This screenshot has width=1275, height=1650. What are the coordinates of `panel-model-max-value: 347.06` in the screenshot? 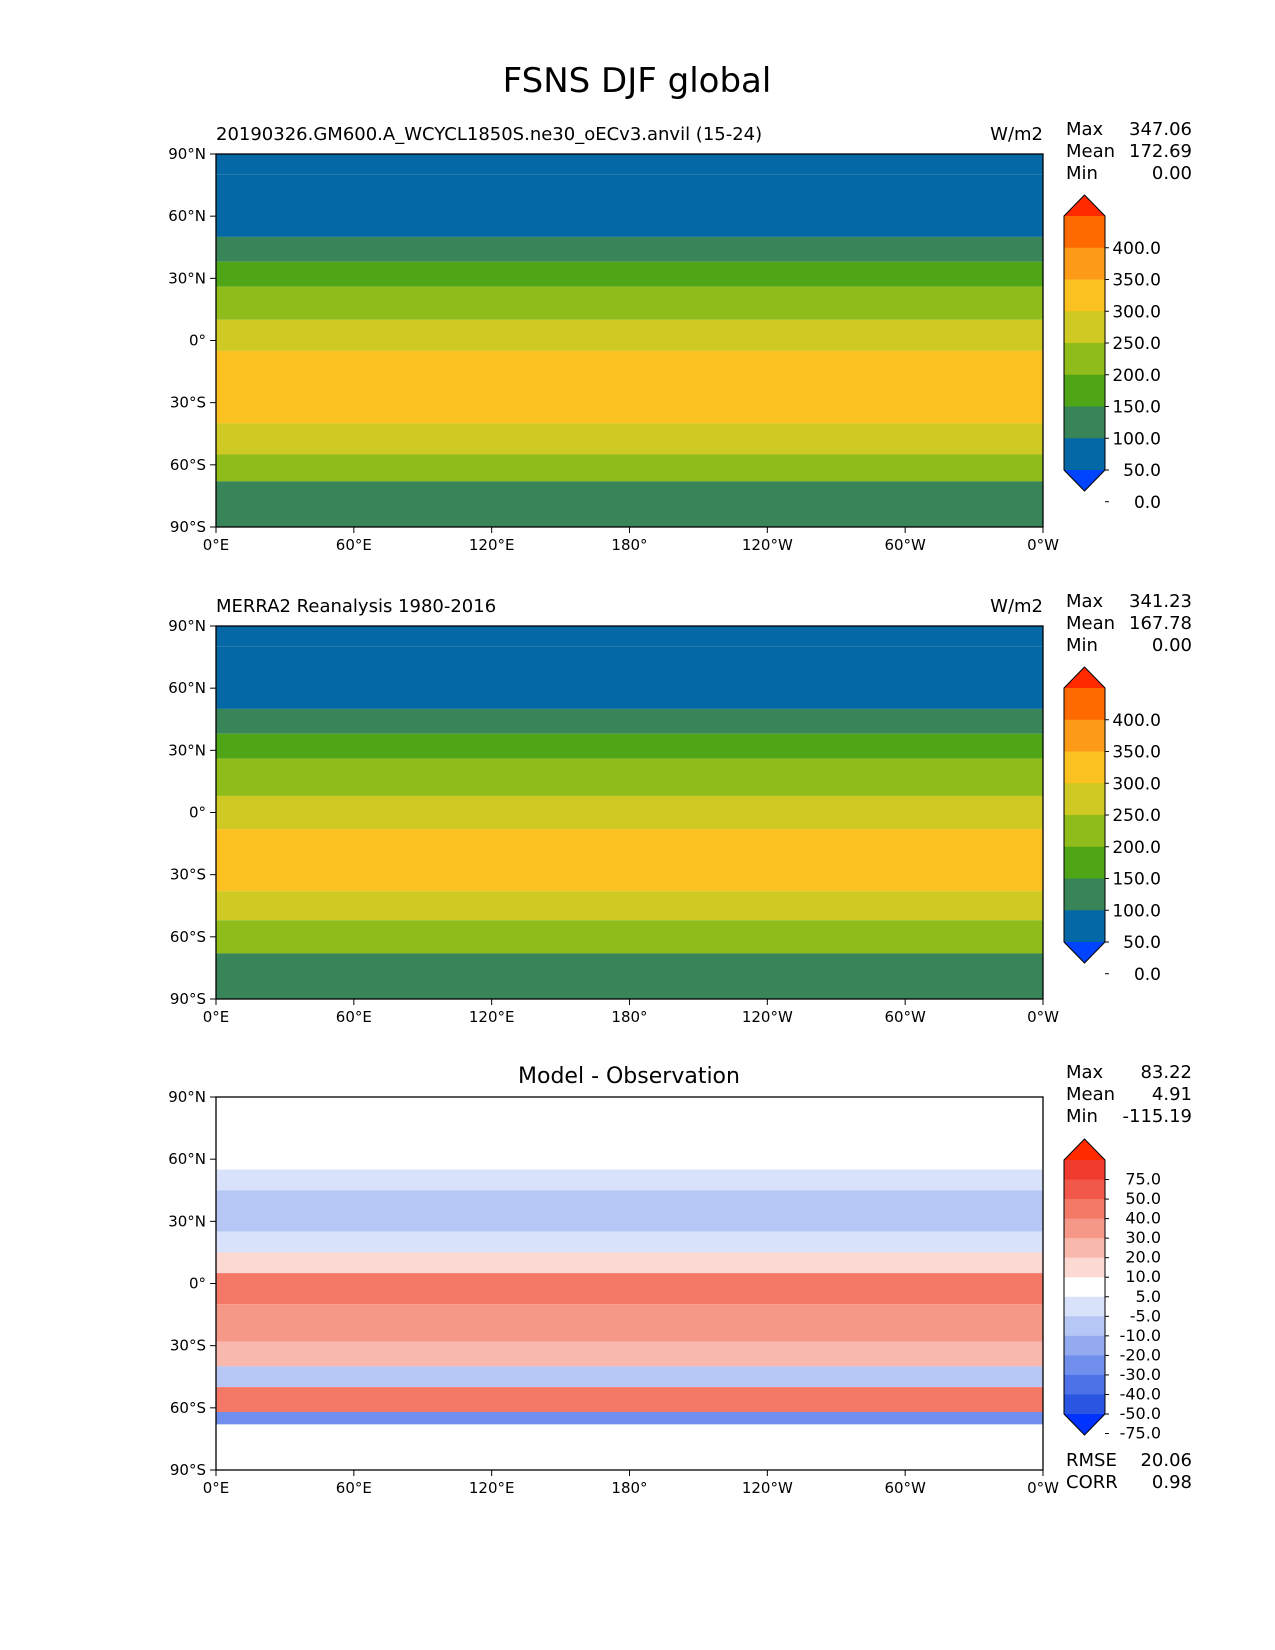 It's located at (1160, 129).